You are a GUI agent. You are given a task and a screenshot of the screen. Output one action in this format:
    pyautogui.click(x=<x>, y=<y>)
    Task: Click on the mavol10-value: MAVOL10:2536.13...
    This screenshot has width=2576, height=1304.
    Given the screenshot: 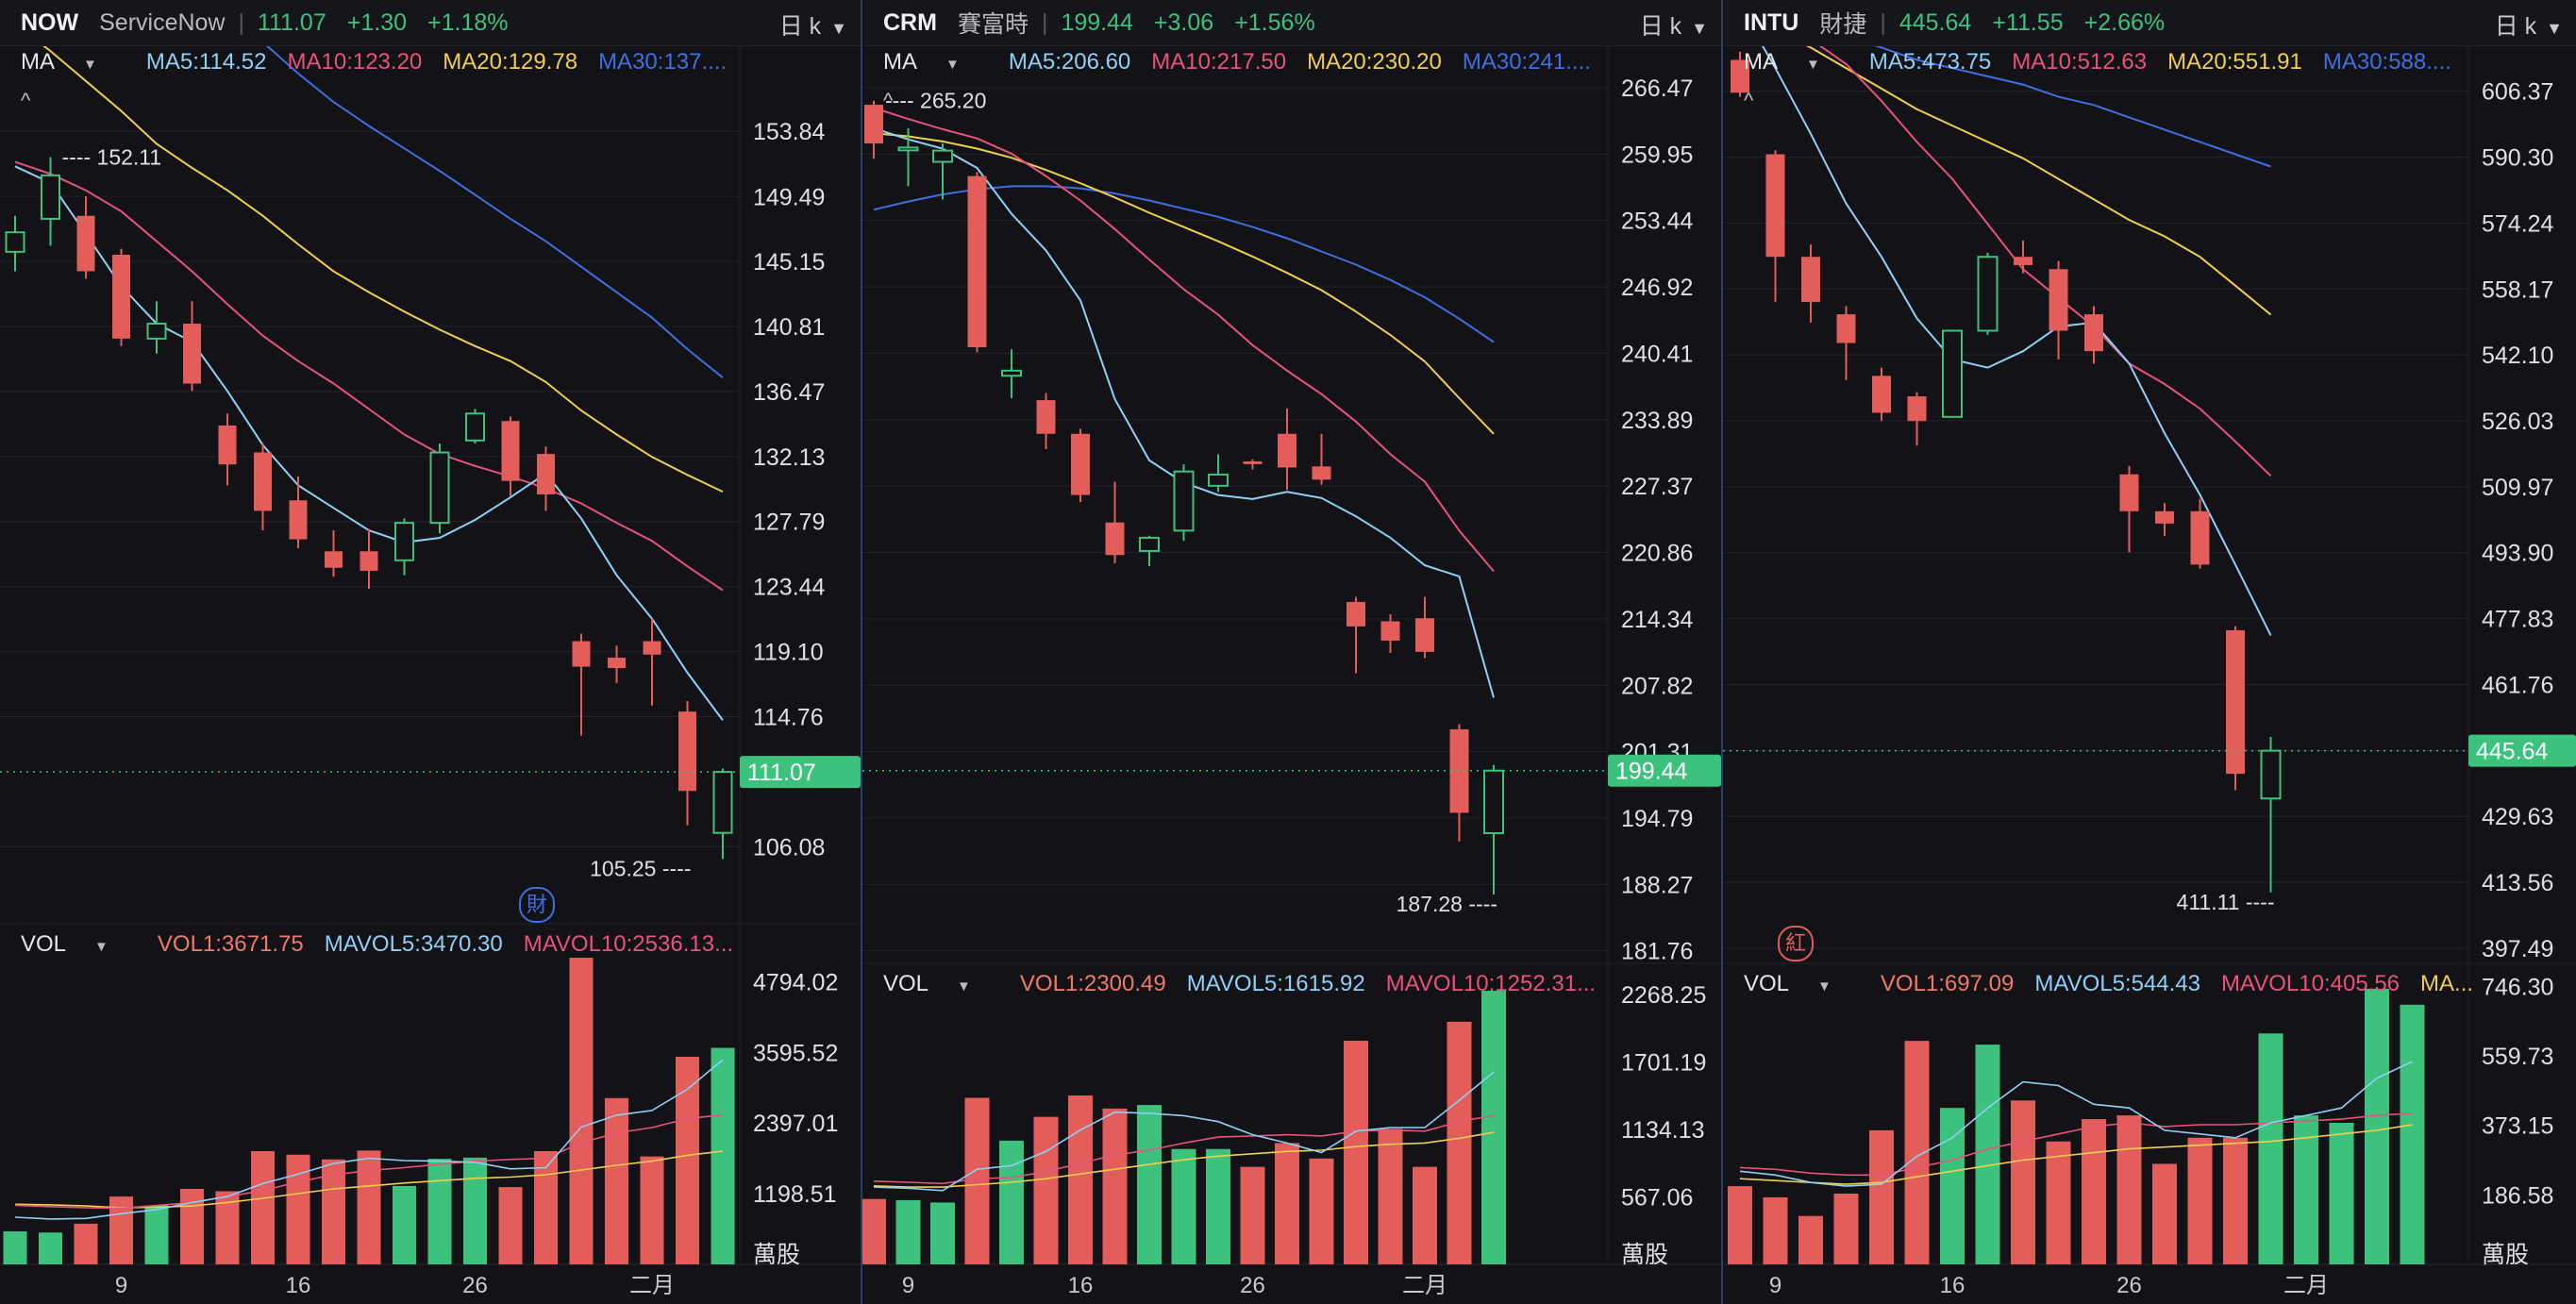 What is the action you would take?
    pyautogui.click(x=628, y=944)
    